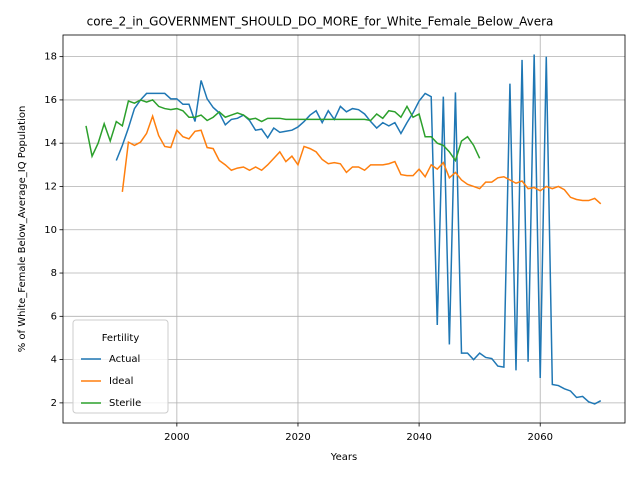 Image resolution: width=640 pixels, height=480 pixels. What do you see at coordinates (121, 338) in the screenshot?
I see `legend-title: Fertility` at bounding box center [121, 338].